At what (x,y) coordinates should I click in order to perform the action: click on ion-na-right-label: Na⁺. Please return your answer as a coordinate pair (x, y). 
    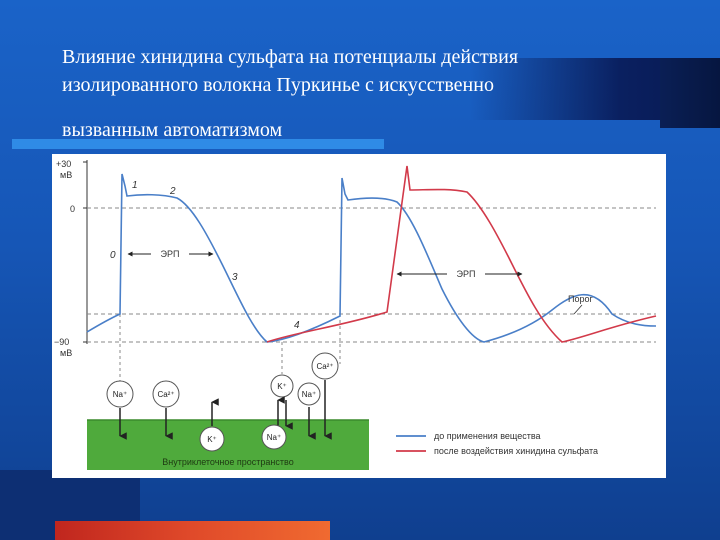
    Looking at the image, I should click on (309, 394).